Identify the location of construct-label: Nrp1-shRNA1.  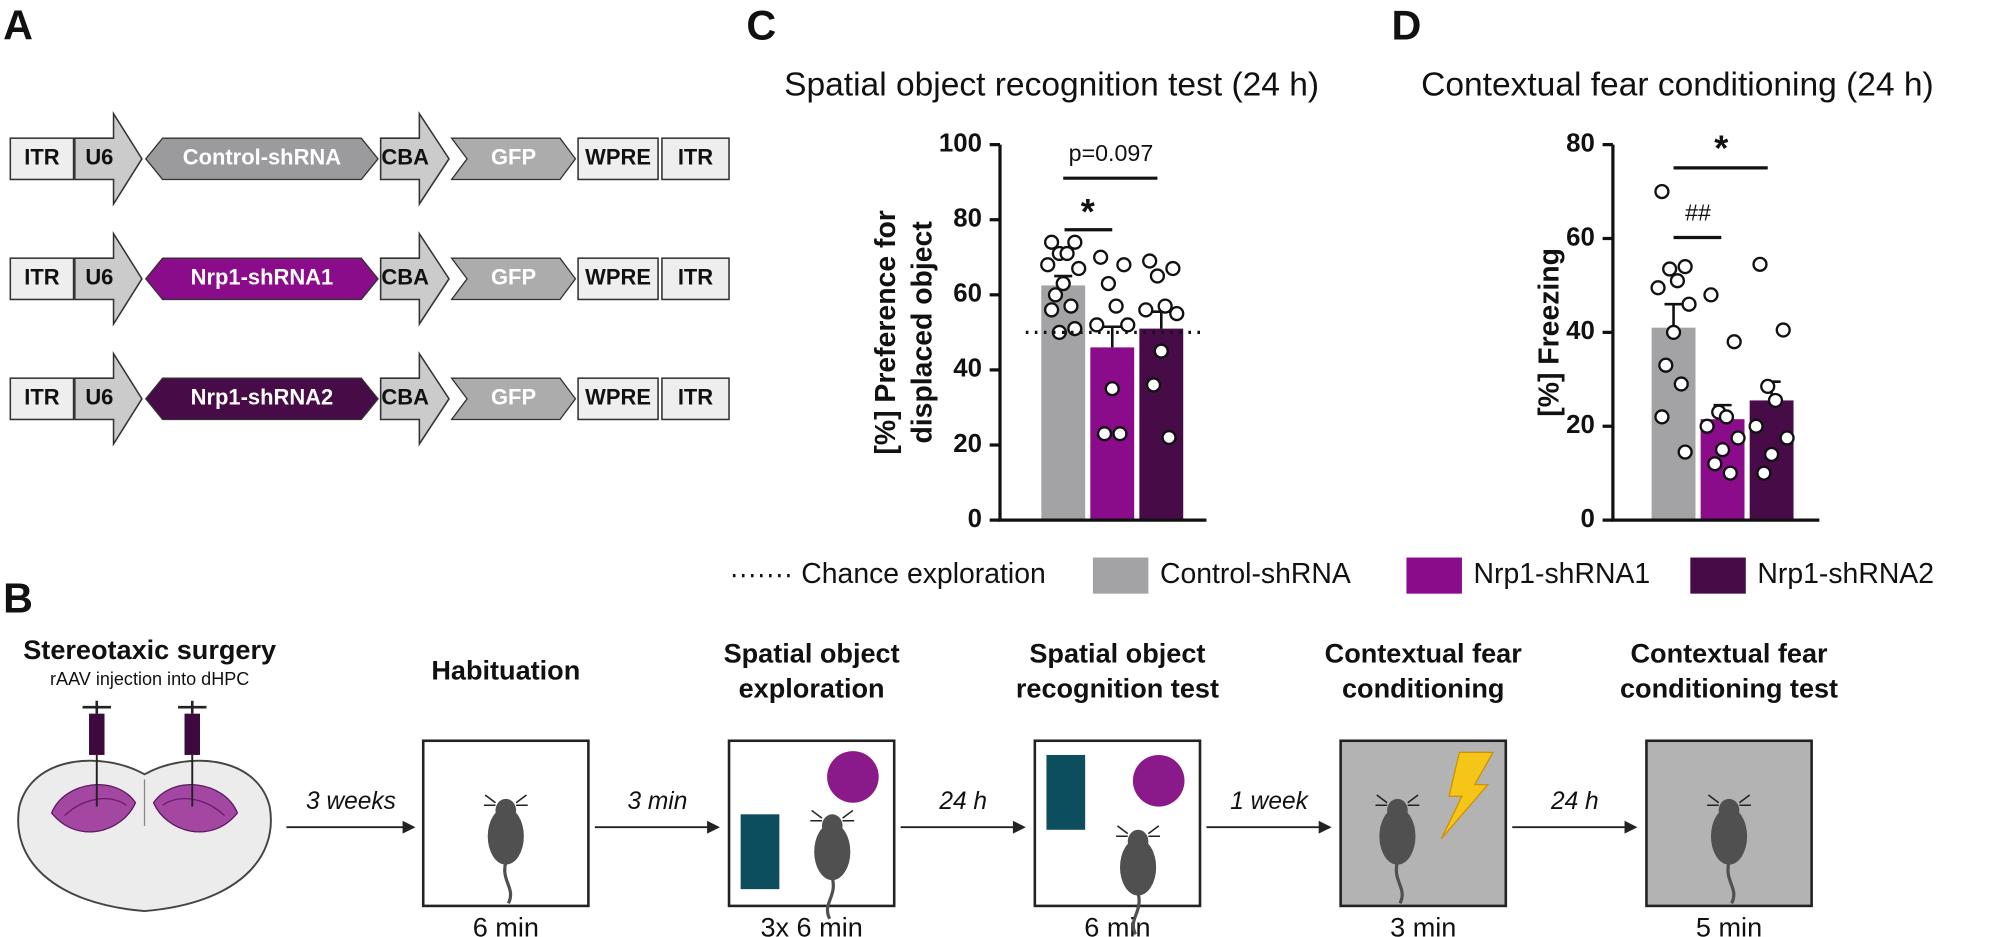
(262, 277).